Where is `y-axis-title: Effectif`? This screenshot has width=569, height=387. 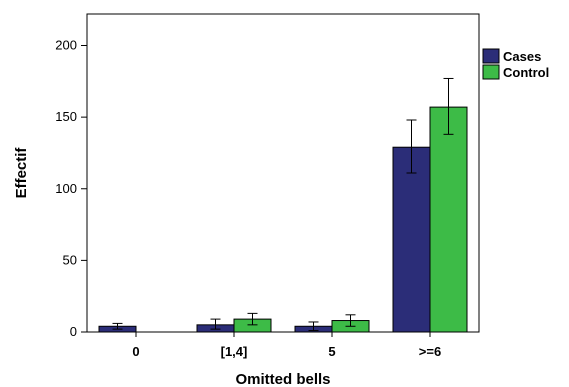
y-axis-title: Effectif is located at coordinates (21, 173).